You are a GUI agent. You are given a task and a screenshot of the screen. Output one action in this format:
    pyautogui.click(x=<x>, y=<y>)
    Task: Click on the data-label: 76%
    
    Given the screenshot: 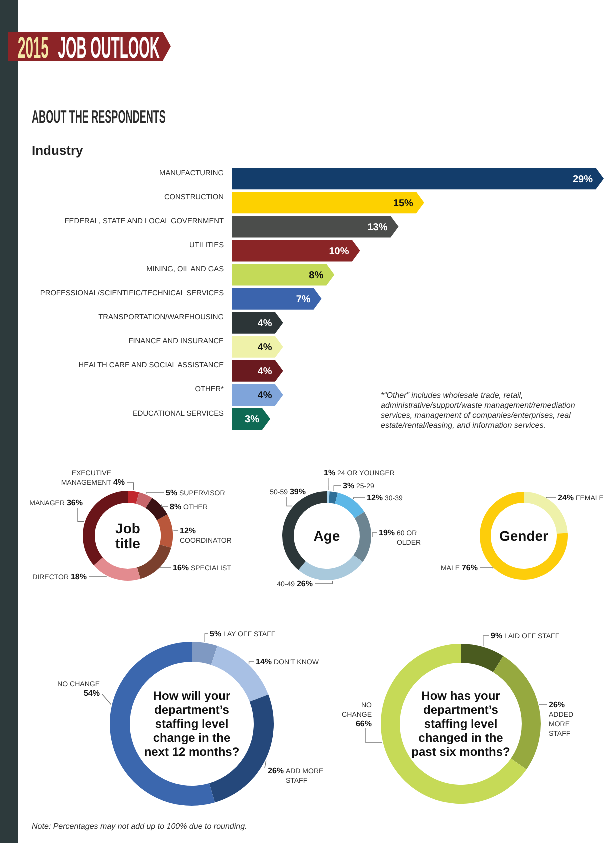 What is the action you would take?
    pyautogui.click(x=470, y=568)
    